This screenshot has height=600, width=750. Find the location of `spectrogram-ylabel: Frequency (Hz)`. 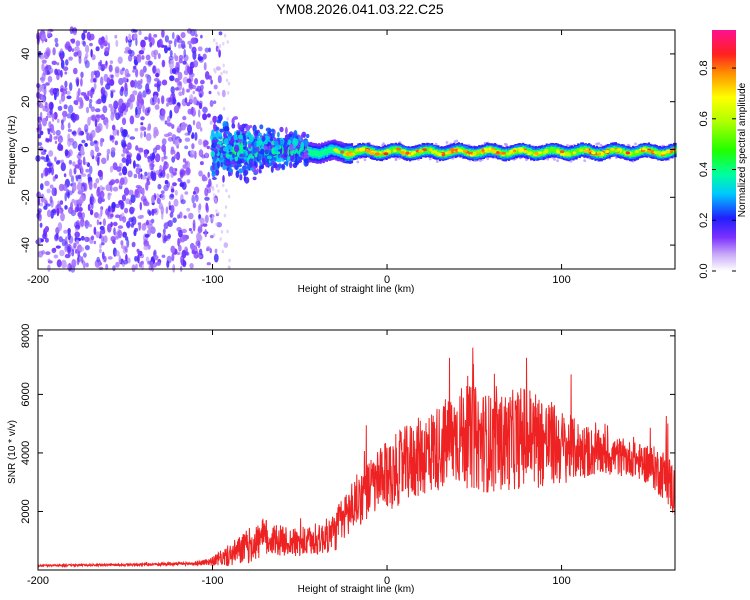

spectrogram-ylabel: Frequency (Hz) is located at coordinates (12, 150).